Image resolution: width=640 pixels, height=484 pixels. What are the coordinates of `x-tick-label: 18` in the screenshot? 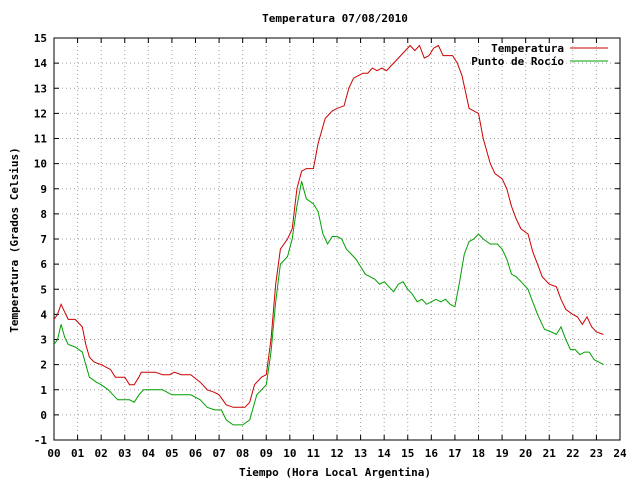 It's located at (478, 453).